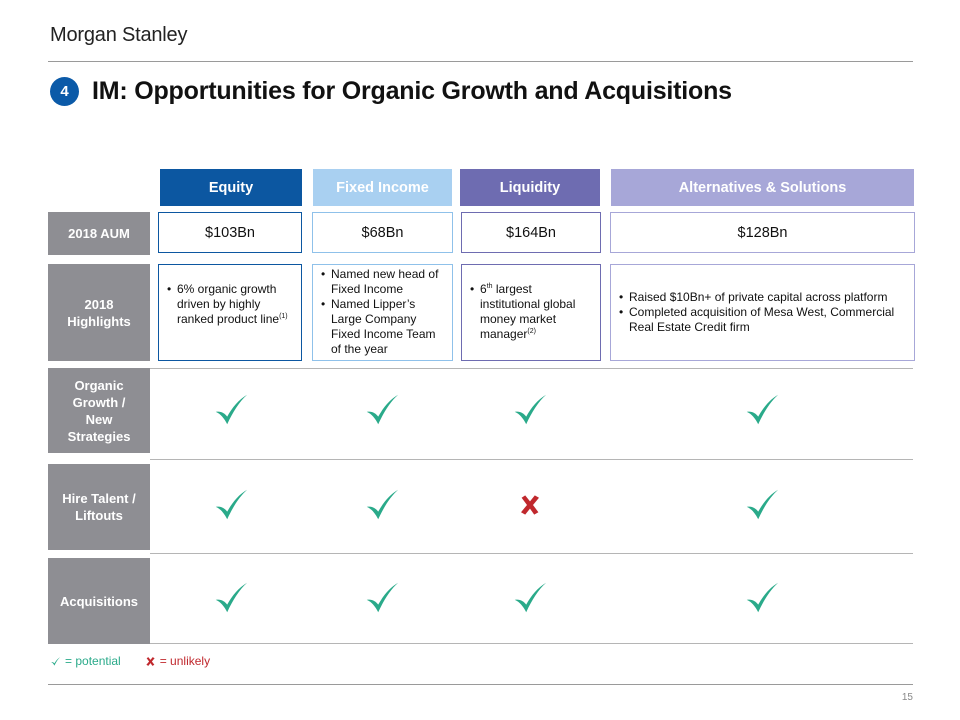 The height and width of the screenshot is (720, 960). What do you see at coordinates (85, 661) in the screenshot?
I see `legend-potential: = potential` at bounding box center [85, 661].